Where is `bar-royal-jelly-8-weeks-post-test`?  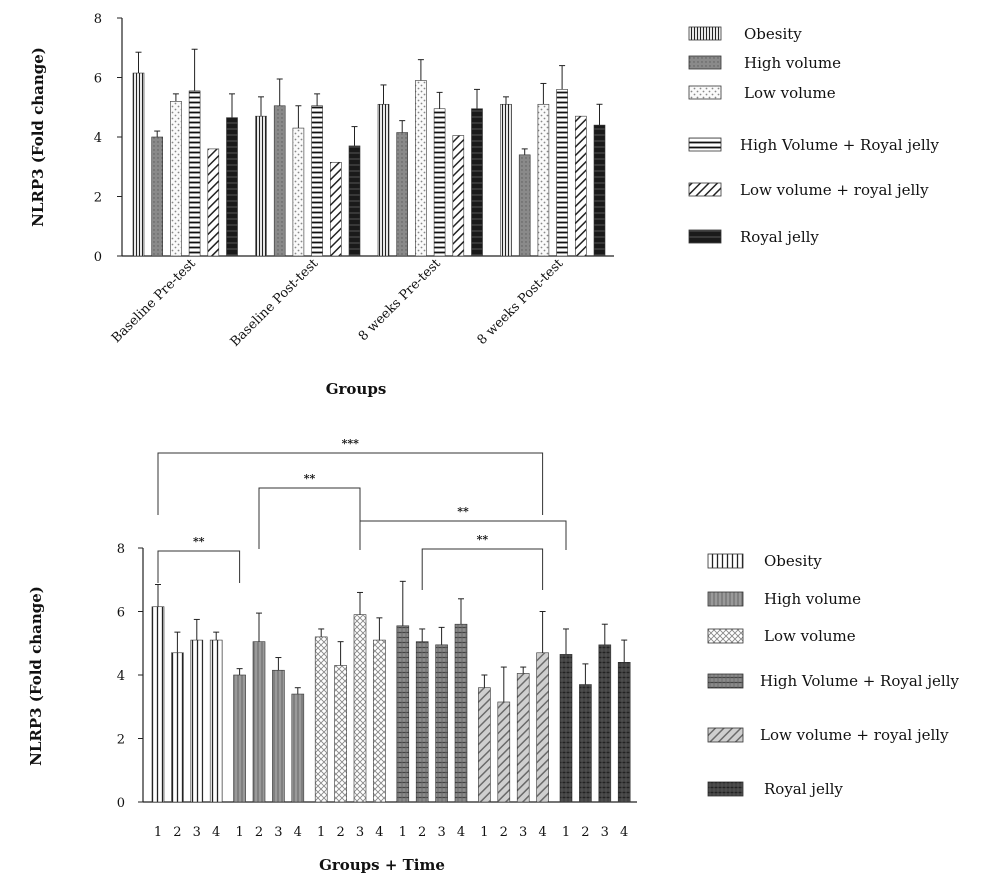
bar-royal-jelly-8-weeks-post-test is located at coordinates (599, 190).